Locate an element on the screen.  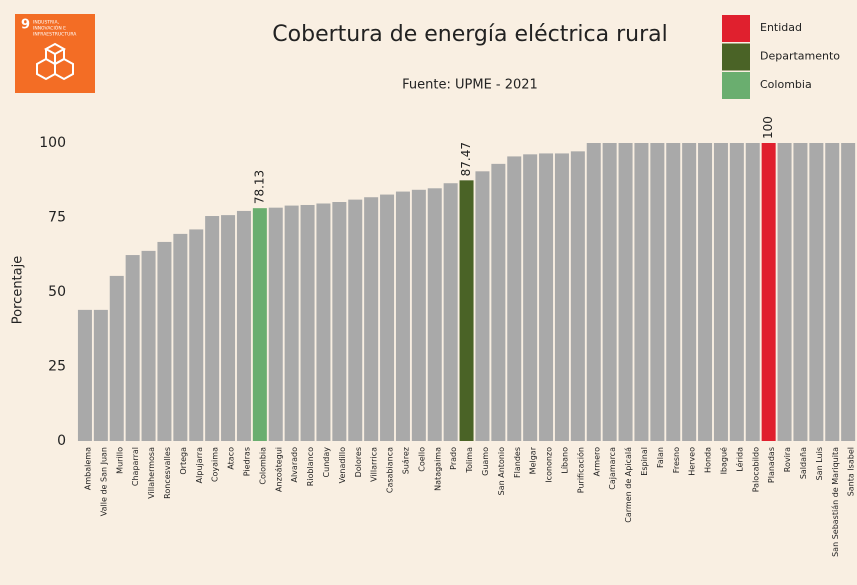
y-axis-label: Porcentaje is located at coordinates (18, 290).